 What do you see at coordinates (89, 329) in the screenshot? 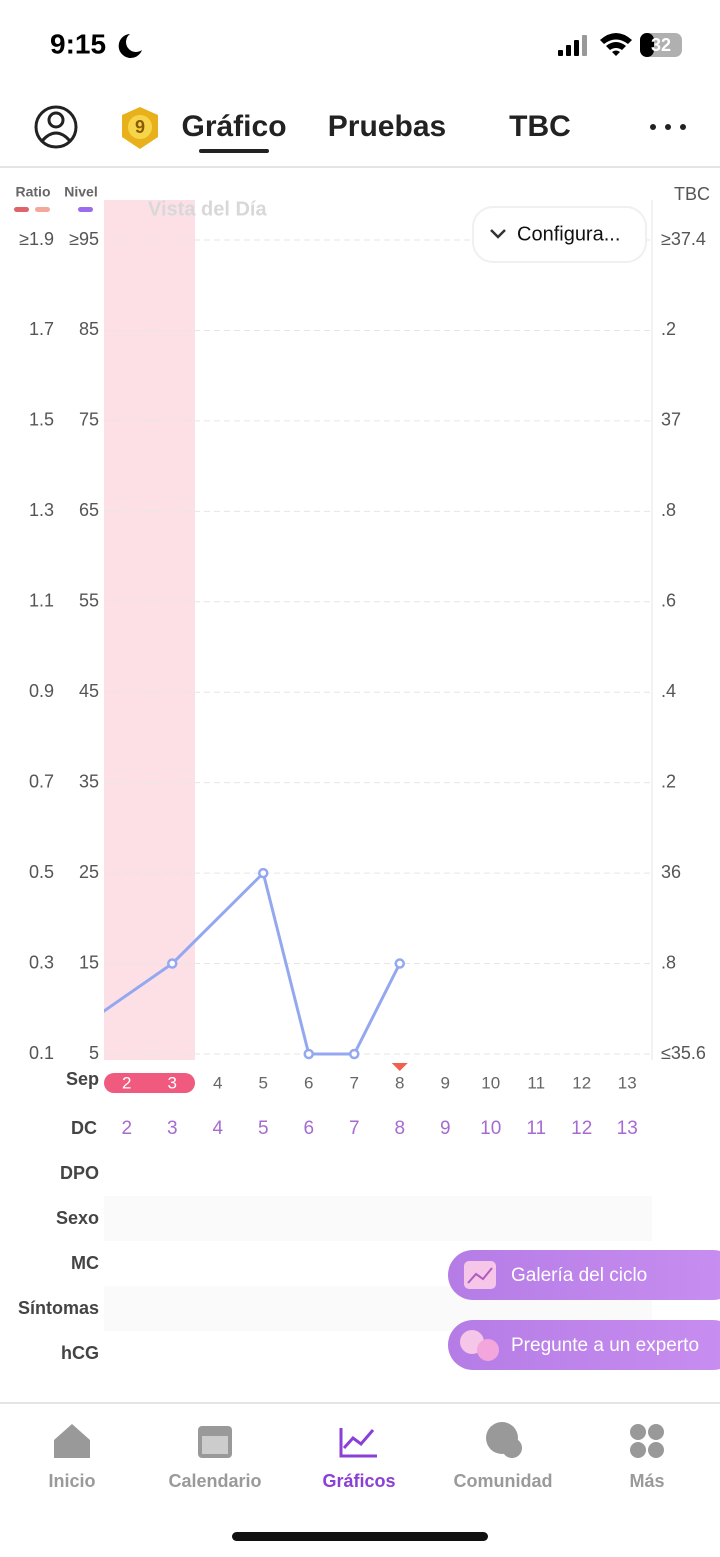
I see `y-tick-label: 85` at bounding box center [89, 329].